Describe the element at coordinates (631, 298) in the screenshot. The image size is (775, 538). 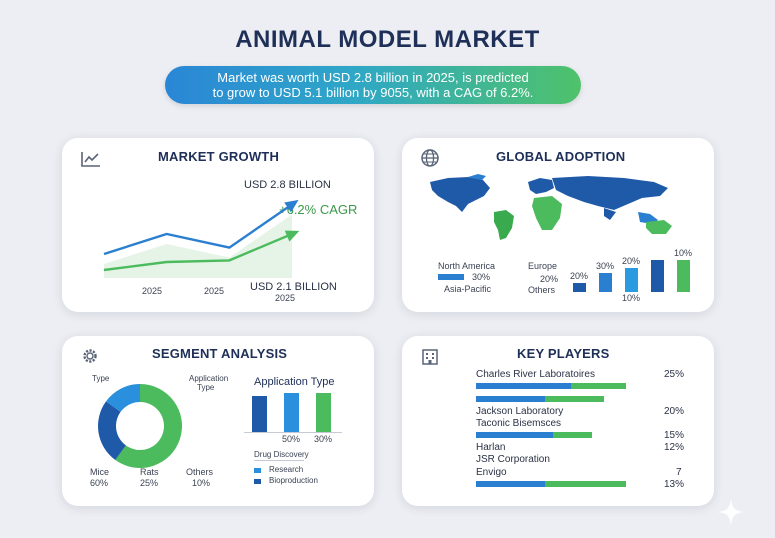
I see `adoption-bottom-label: 10%` at that location.